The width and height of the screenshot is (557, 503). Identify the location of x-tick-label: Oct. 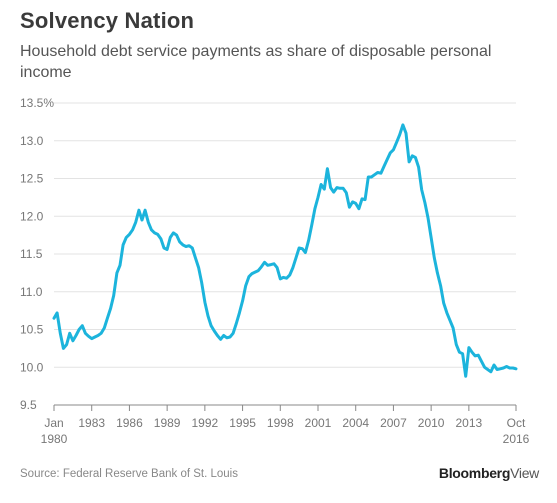
(516, 423).